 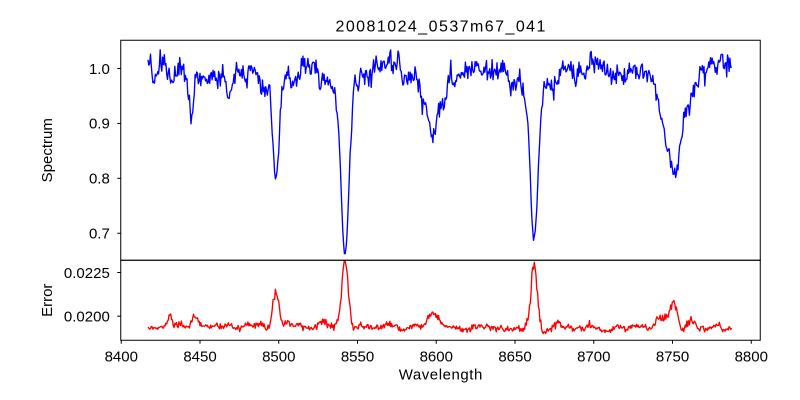 I want to click on svg-text: 8550, so click(x=357, y=356).